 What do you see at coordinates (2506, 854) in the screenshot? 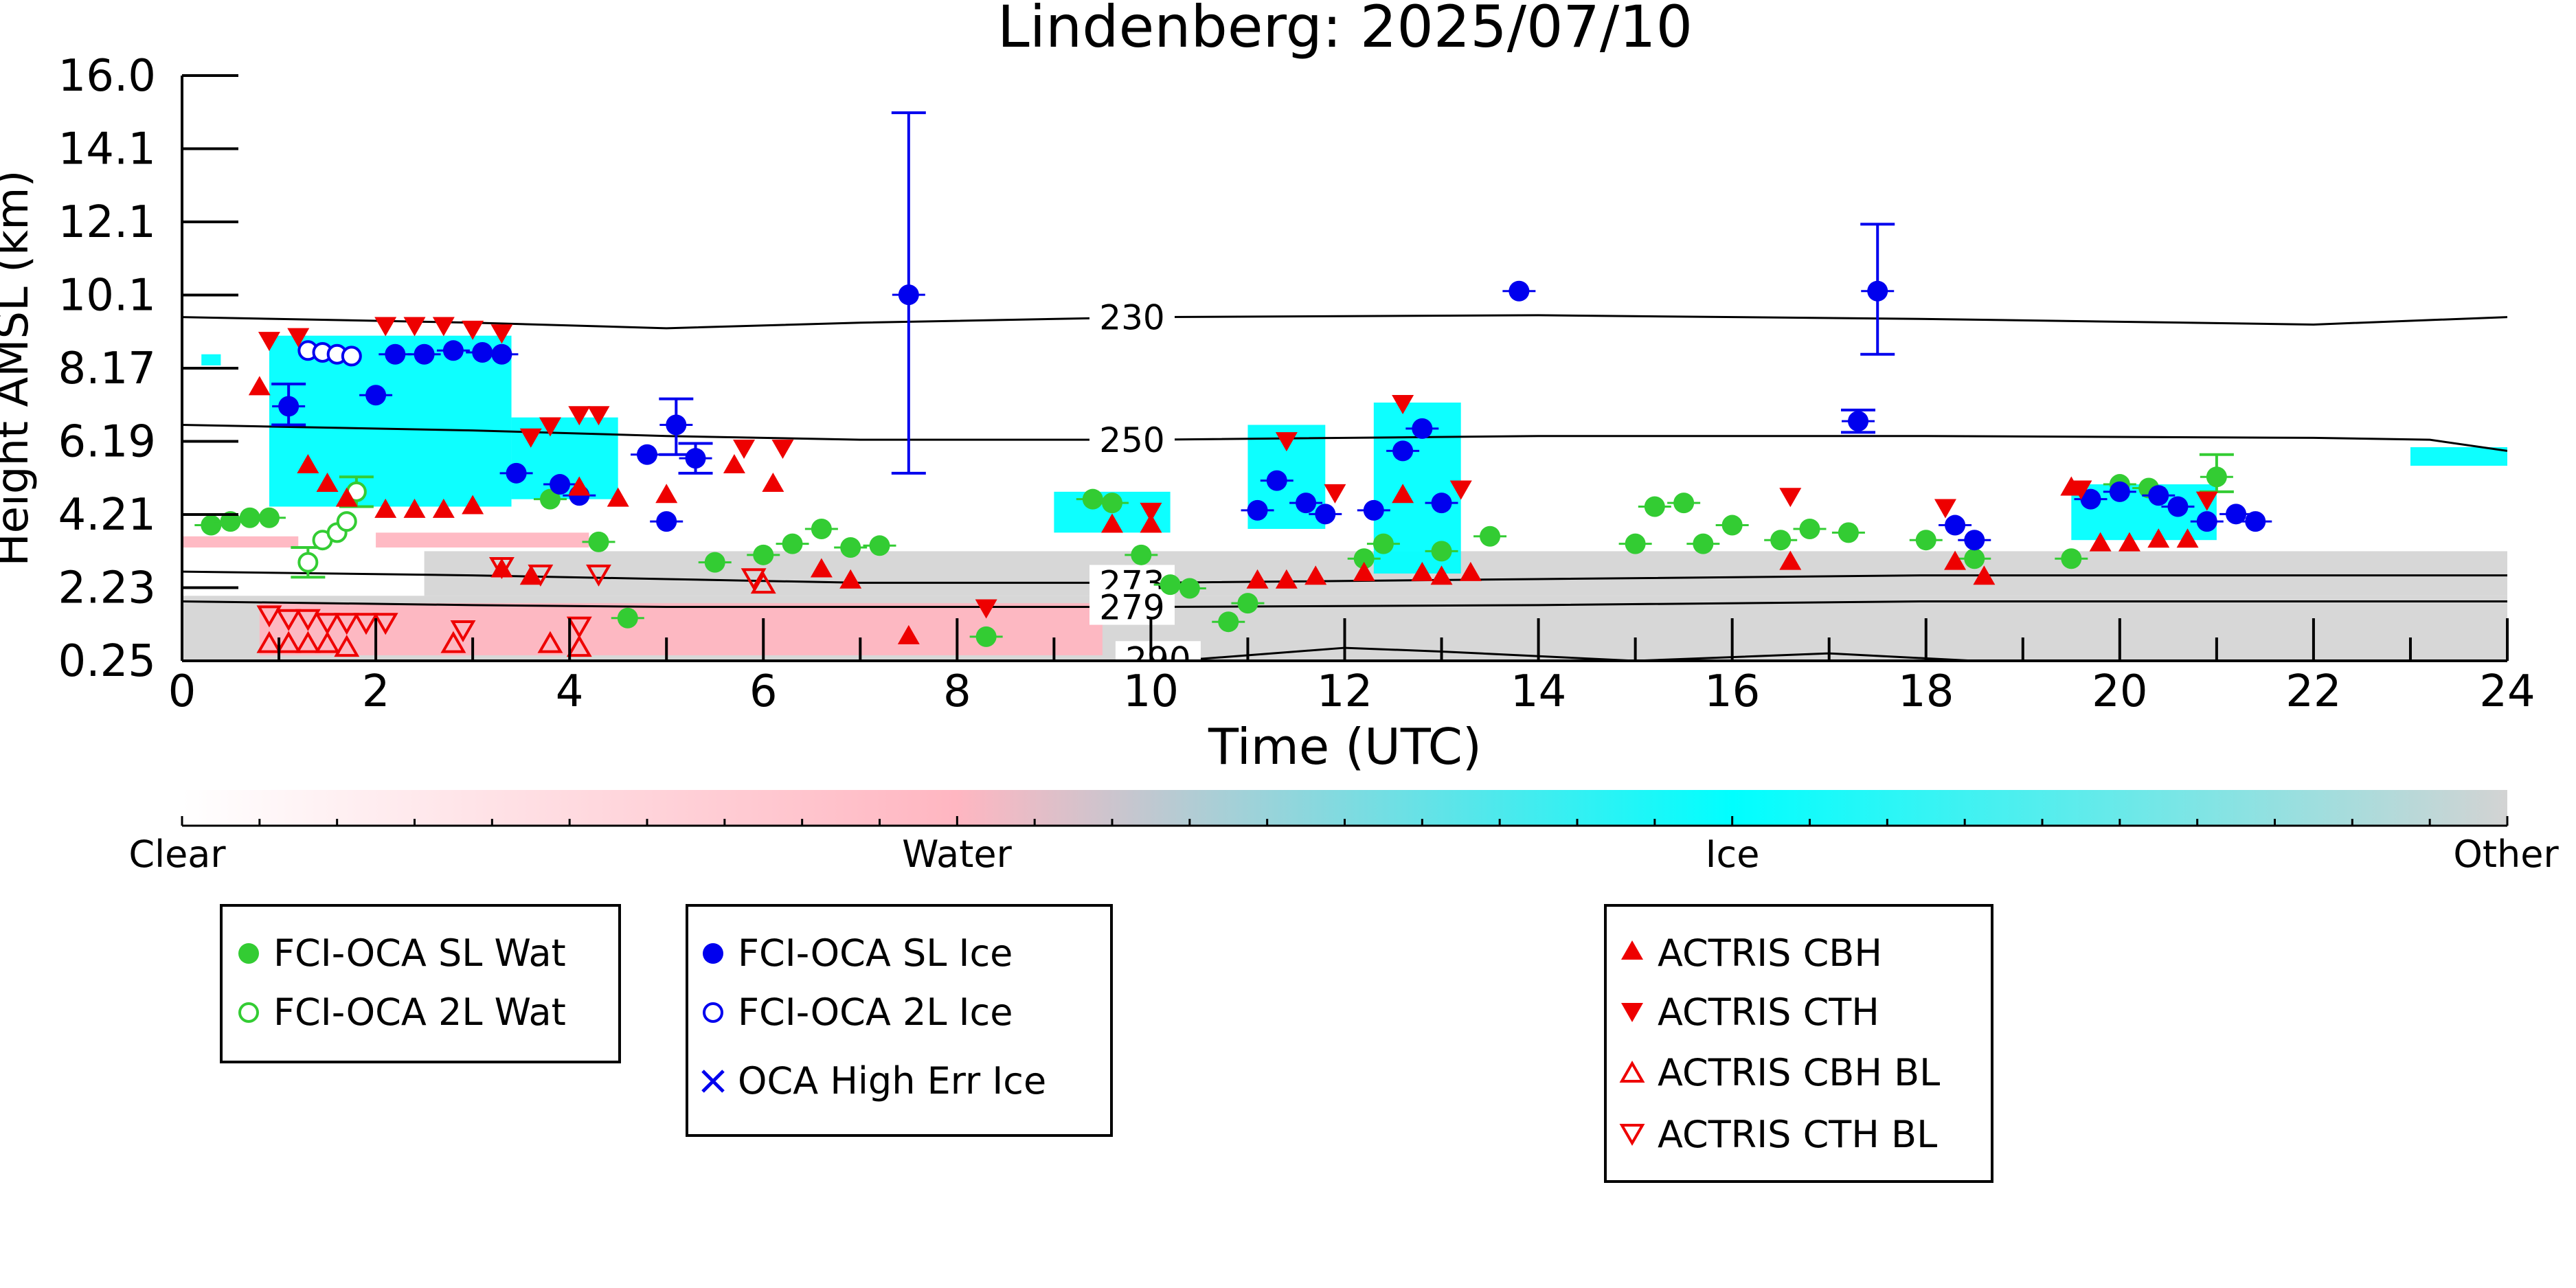
I see `colorbar-label-other: Other` at bounding box center [2506, 854].